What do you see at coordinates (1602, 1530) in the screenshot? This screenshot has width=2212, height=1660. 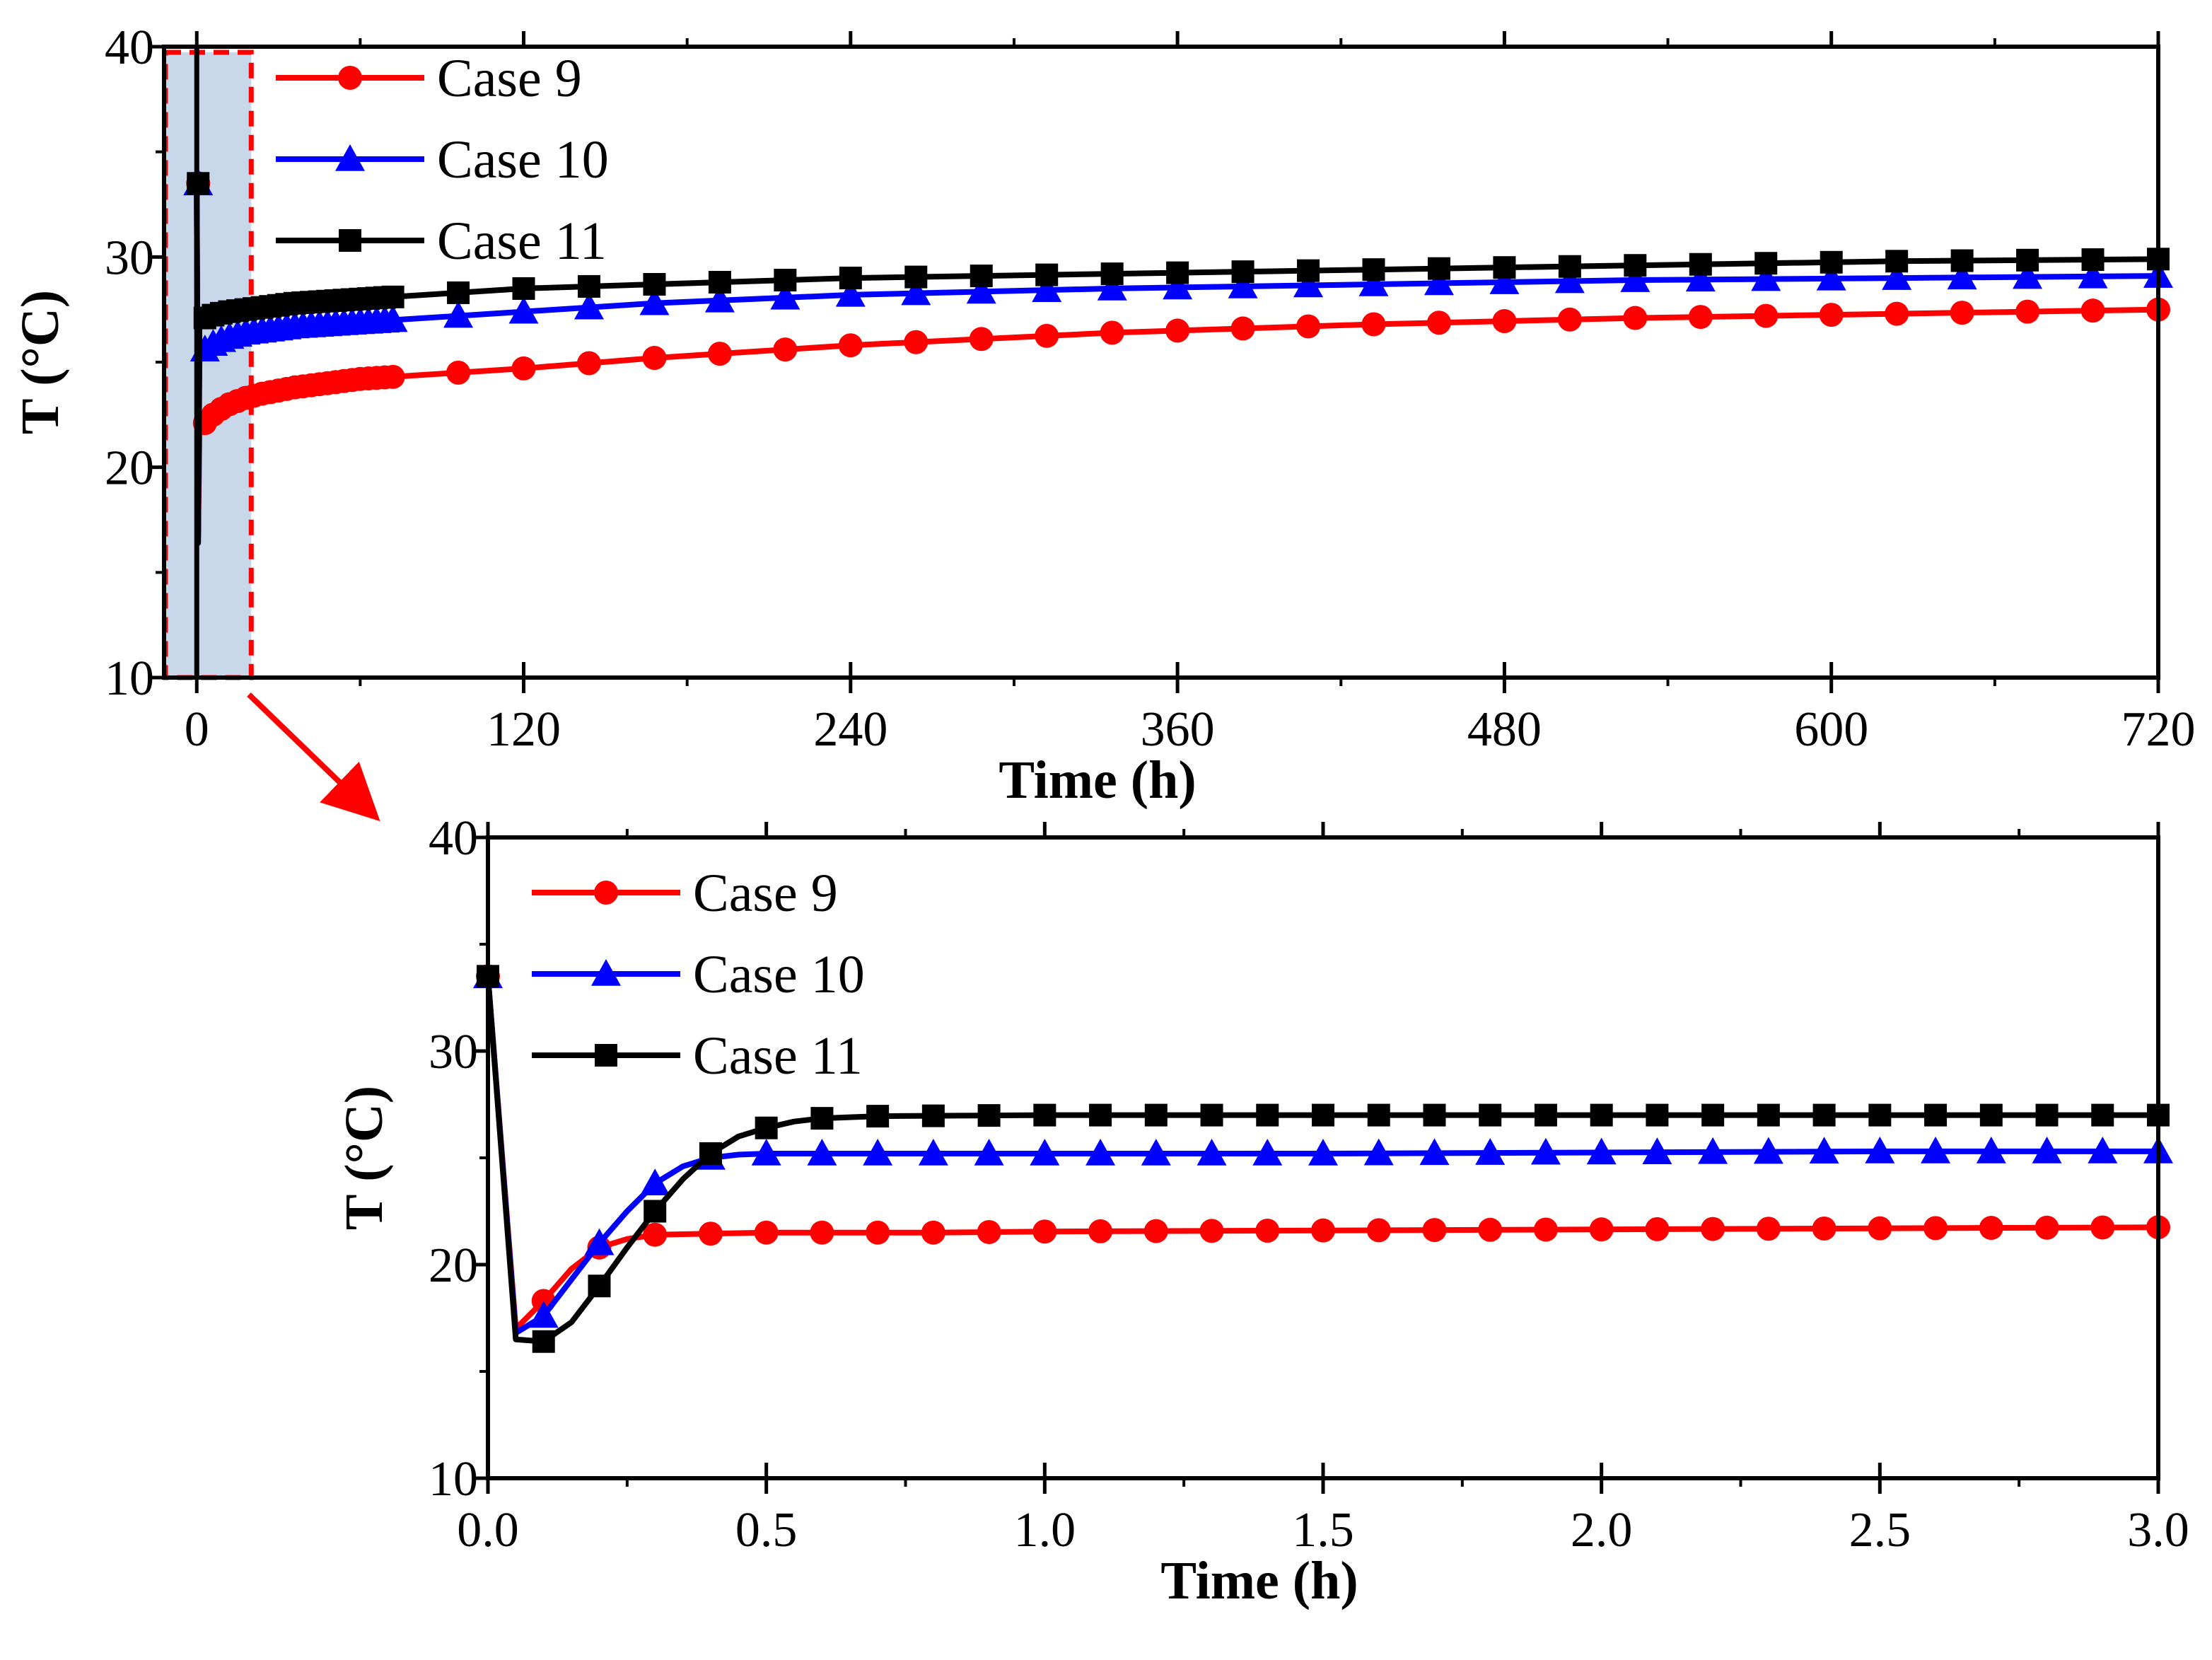 I see `x-tick-label: 2.0` at bounding box center [1602, 1530].